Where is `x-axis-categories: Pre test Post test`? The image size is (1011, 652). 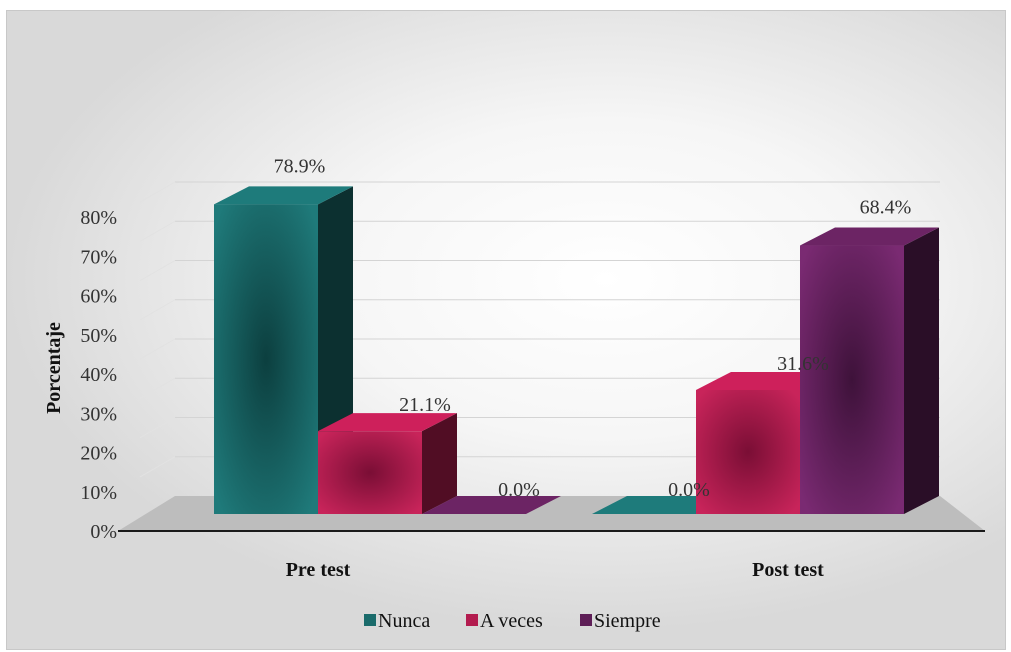
x-axis-categories: Pre test Post test is located at coordinates (555, 570).